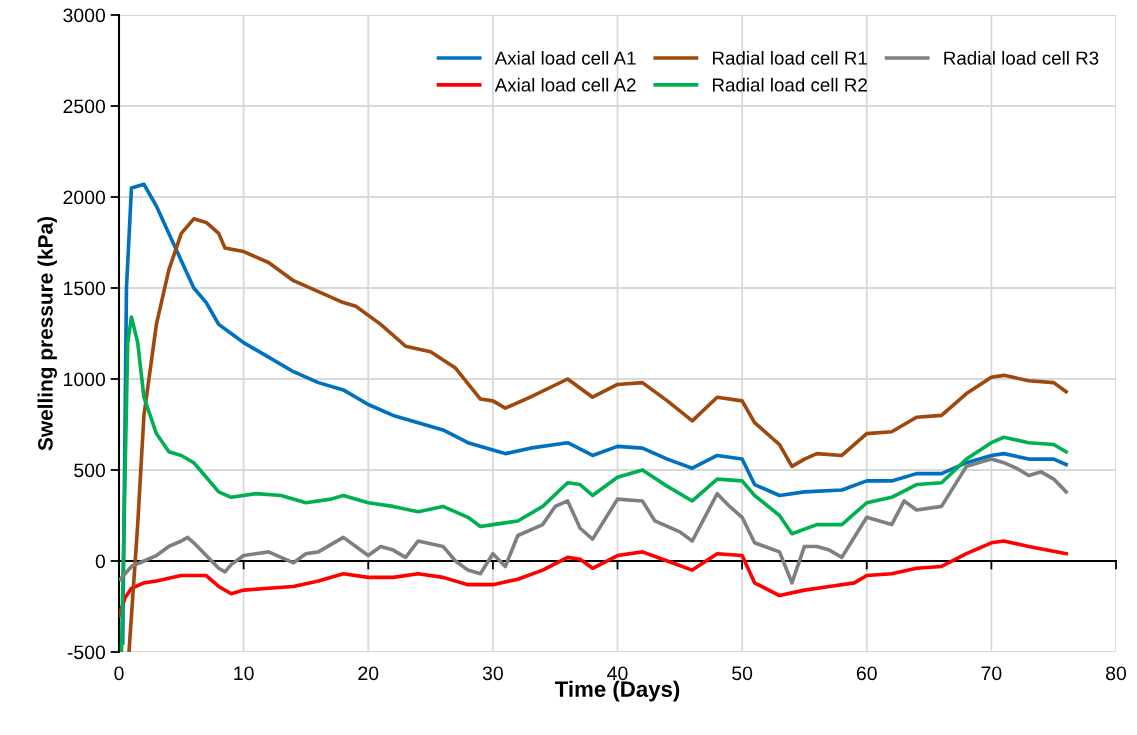  I want to click on x-tick-label: 30, so click(492, 673).